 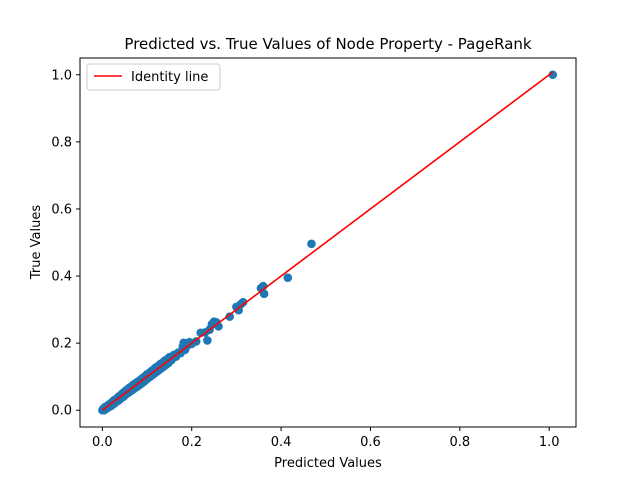 I want to click on x-axis-title: Predicted Values, so click(x=328, y=463).